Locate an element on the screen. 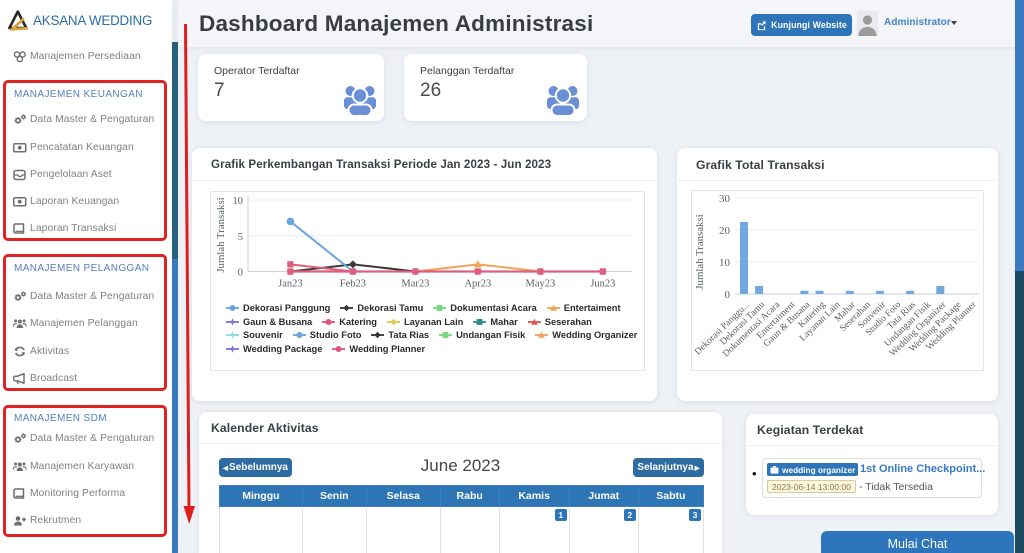  svg-text: May23 is located at coordinates (541, 284).